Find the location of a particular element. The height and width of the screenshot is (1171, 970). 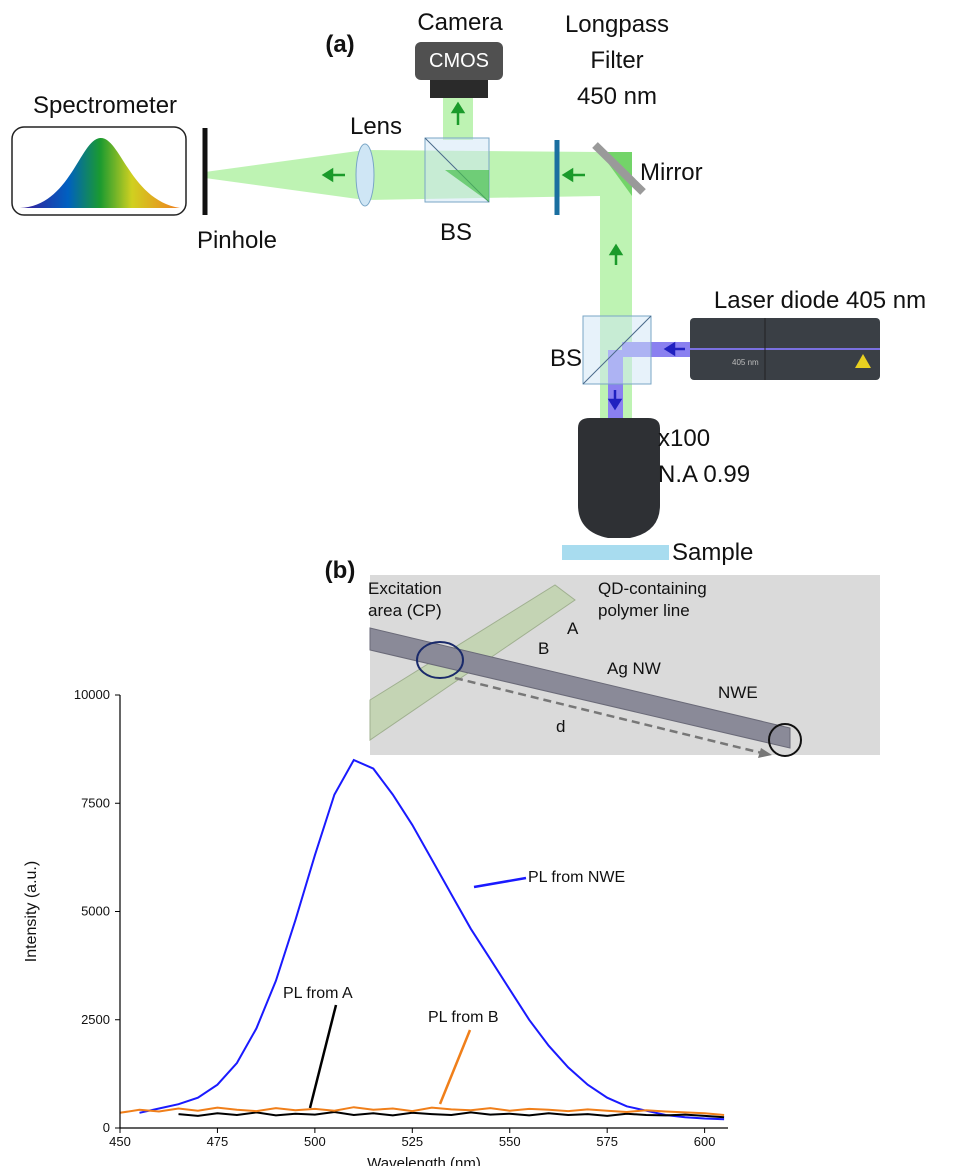

camera-label: Camera is located at coordinates (460, 22).